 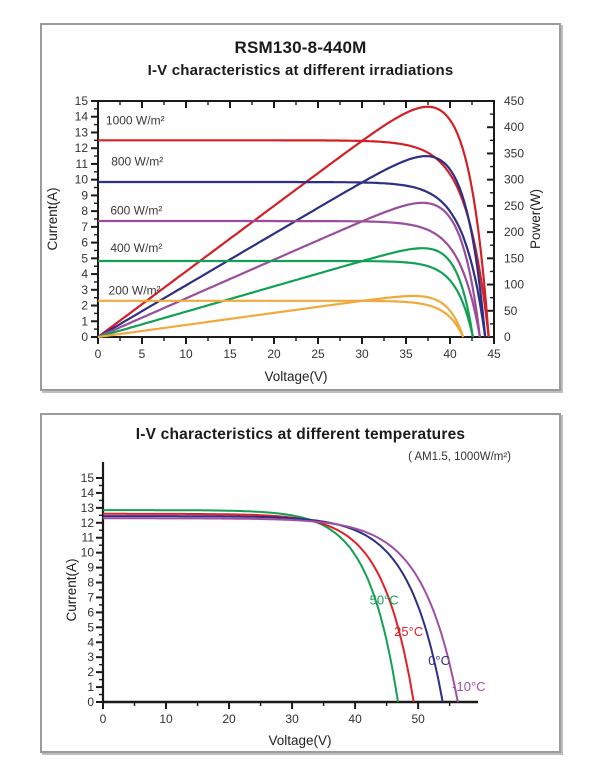 What do you see at coordinates (514, 180) in the screenshot?
I see `y2-tick-label: 300` at bounding box center [514, 180].